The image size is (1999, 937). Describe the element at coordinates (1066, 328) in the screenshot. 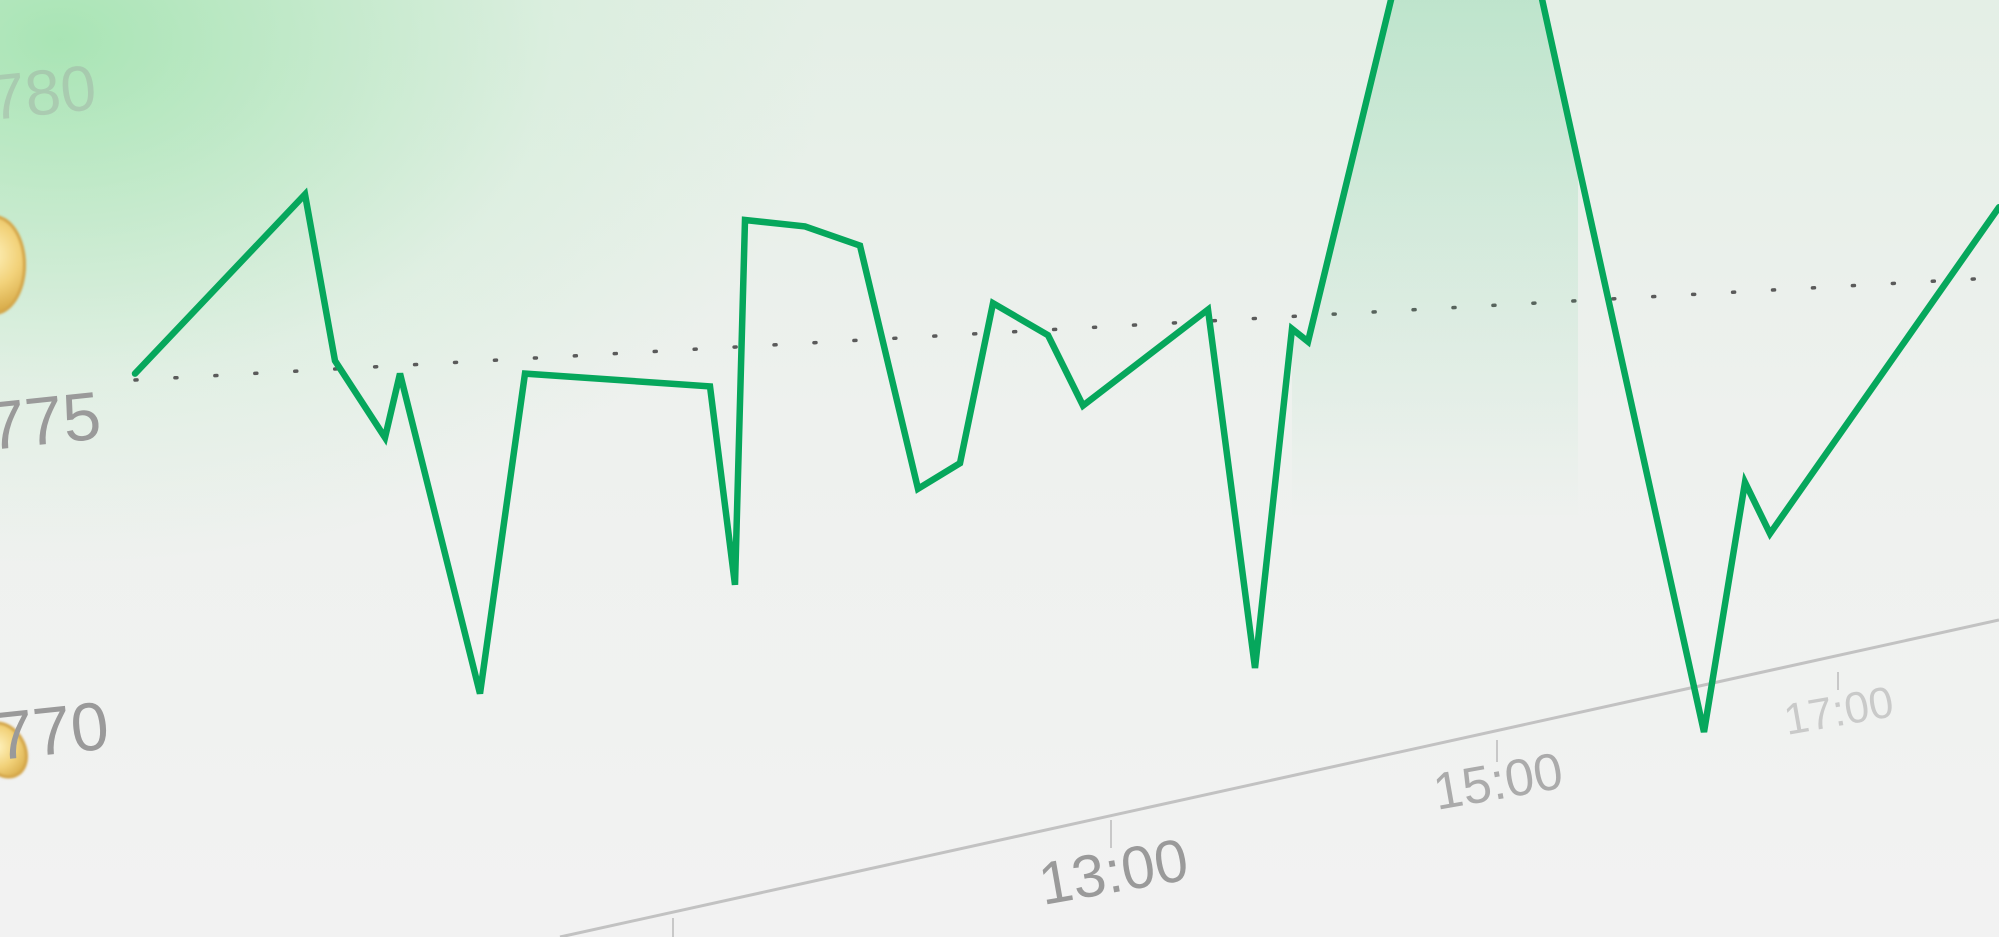

I see `reference-line` at that location.